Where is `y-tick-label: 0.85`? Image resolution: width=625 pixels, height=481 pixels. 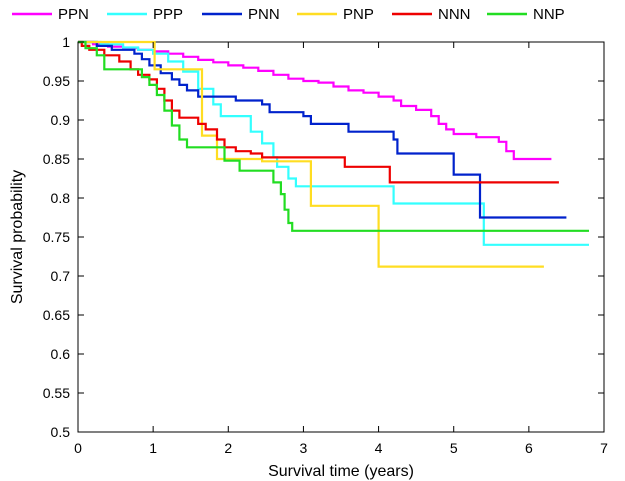 y-tick-label: 0.85 is located at coordinates (56, 159).